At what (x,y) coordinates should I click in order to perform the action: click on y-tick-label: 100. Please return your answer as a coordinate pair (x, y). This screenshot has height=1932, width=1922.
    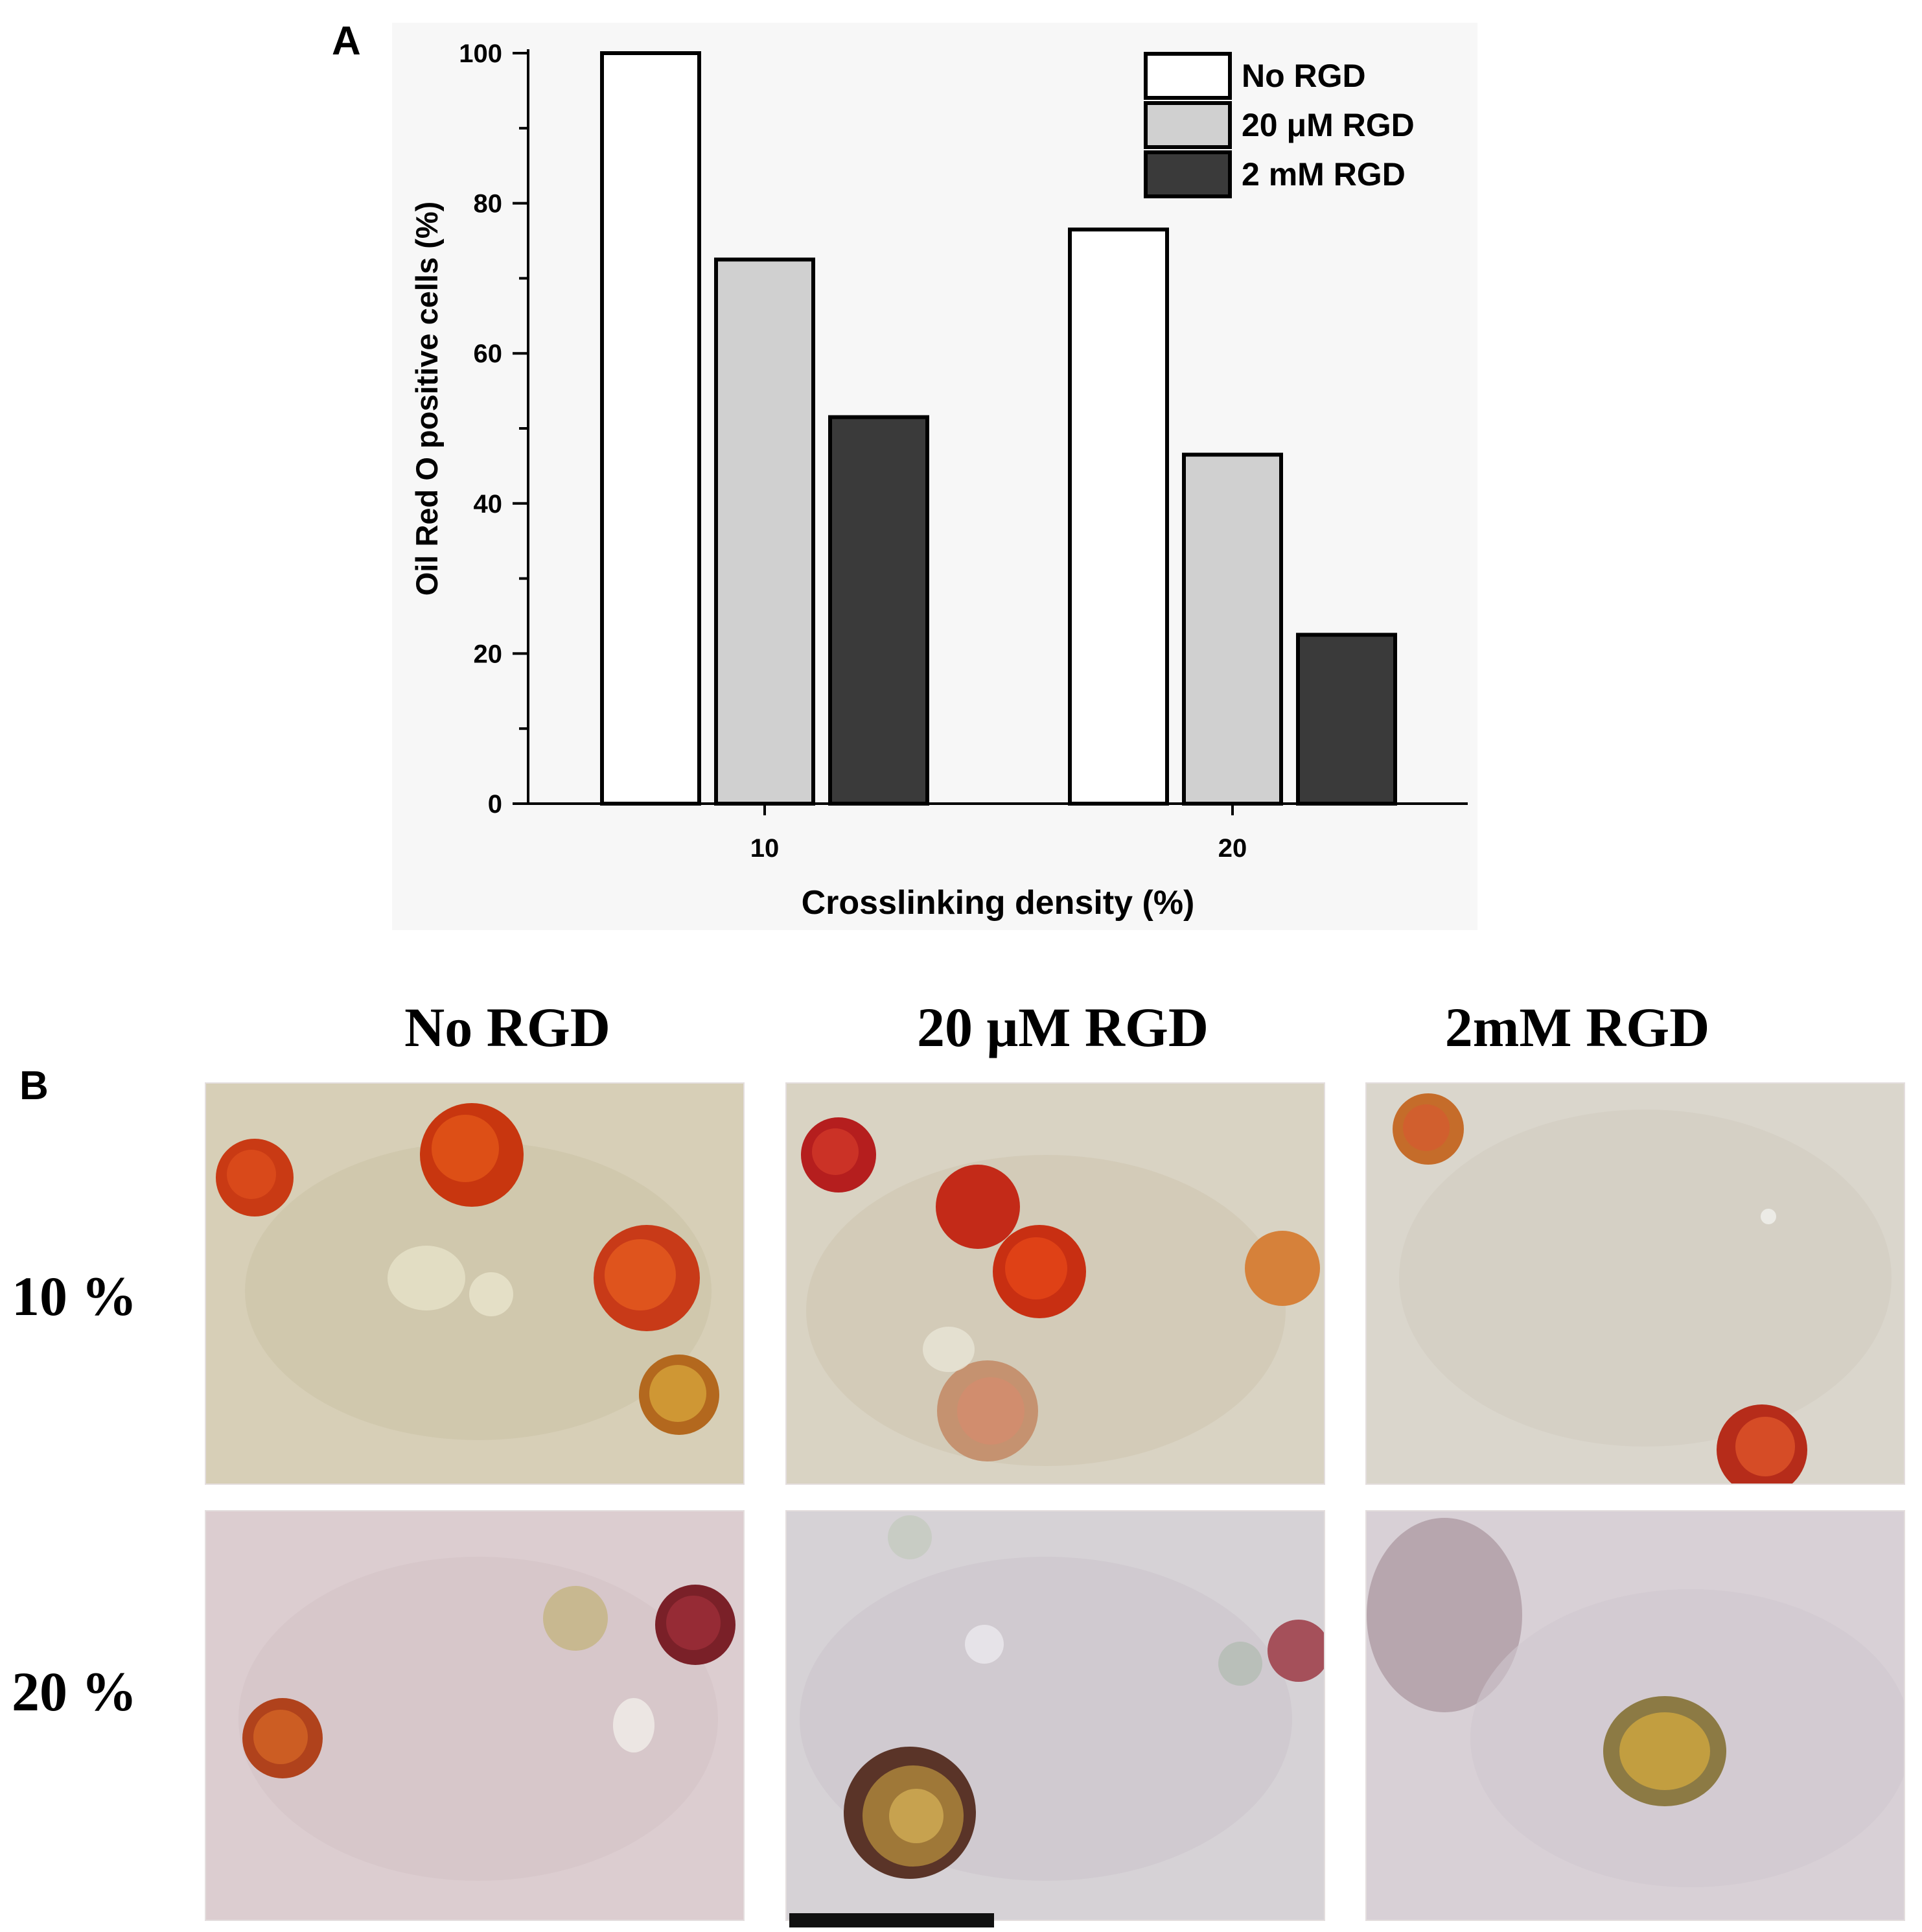
    Looking at the image, I should click on (480, 54).